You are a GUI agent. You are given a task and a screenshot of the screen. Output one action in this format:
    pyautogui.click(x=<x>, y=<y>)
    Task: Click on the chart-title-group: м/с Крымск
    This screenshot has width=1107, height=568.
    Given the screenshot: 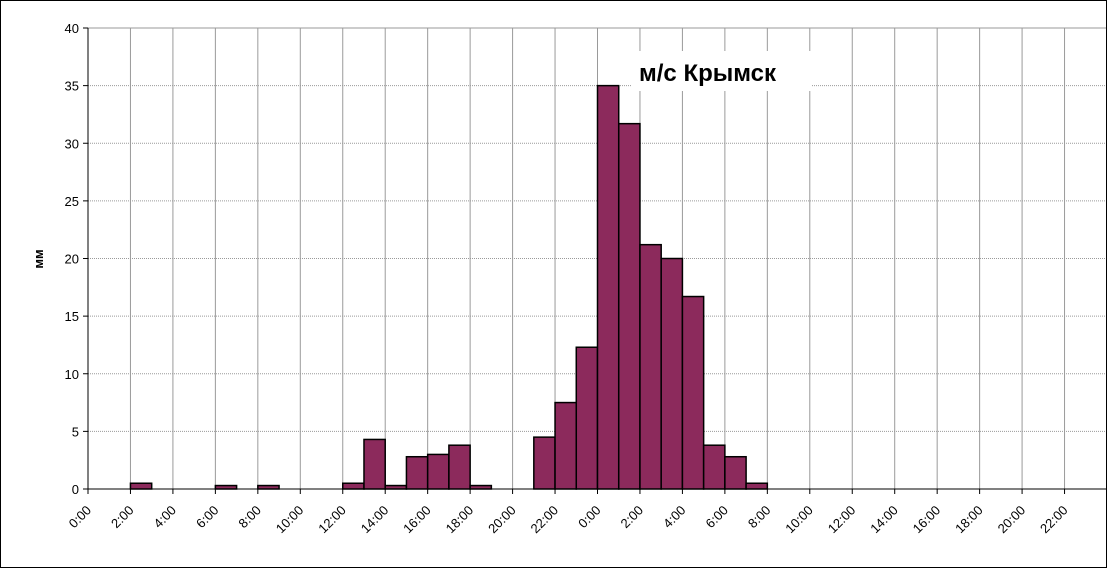 What is the action you would take?
    pyautogui.click(x=721, y=71)
    